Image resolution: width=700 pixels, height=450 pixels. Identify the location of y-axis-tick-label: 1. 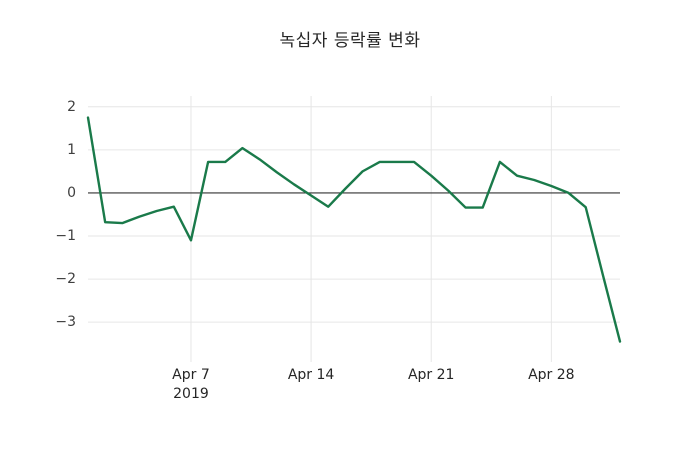
(71, 149).